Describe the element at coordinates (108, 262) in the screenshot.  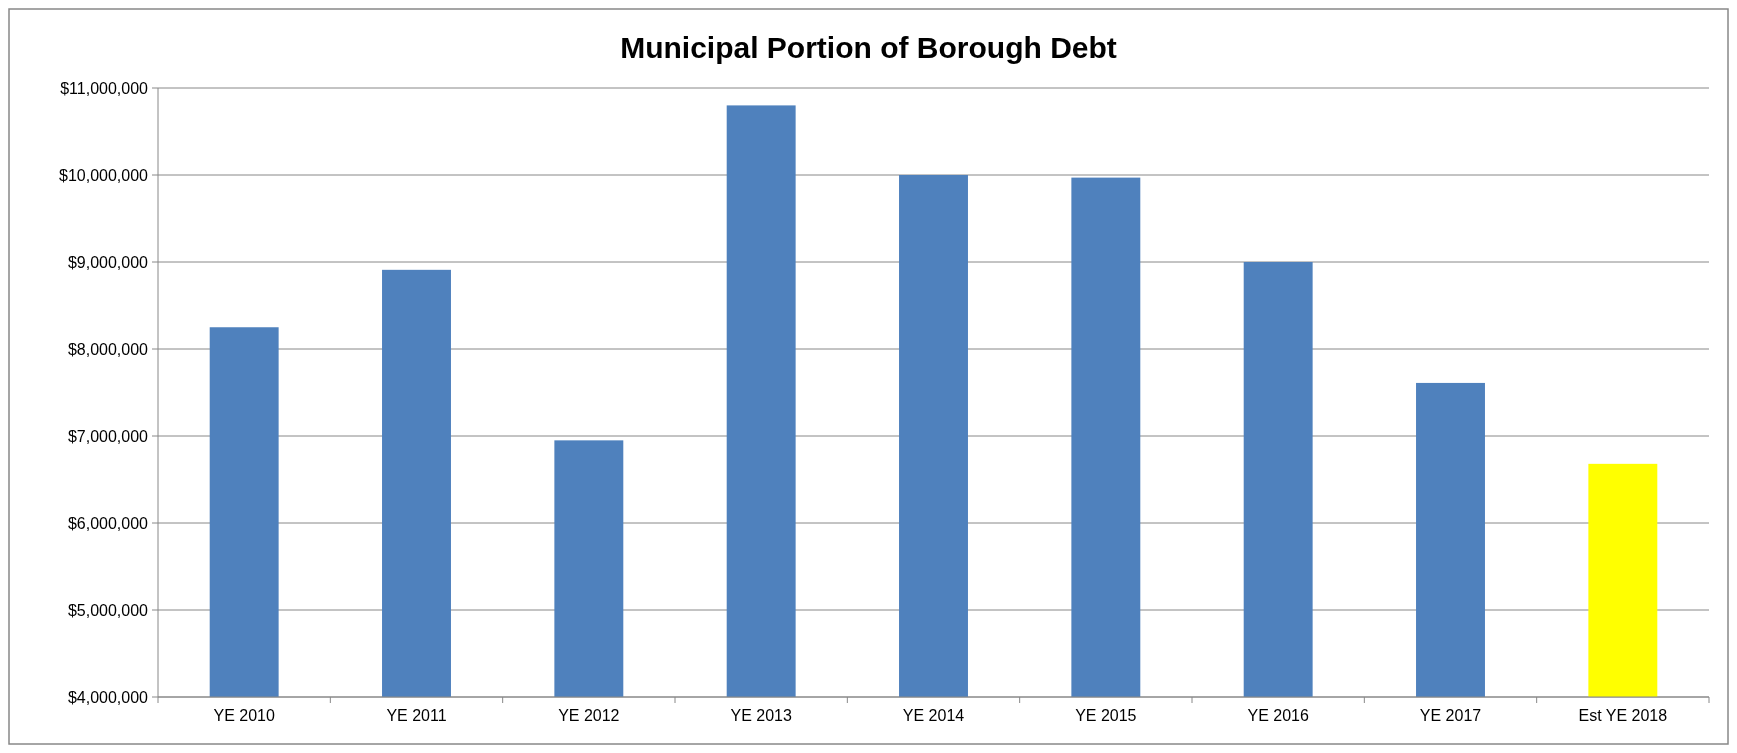
I see `y-tick-label: $9,000,000` at that location.